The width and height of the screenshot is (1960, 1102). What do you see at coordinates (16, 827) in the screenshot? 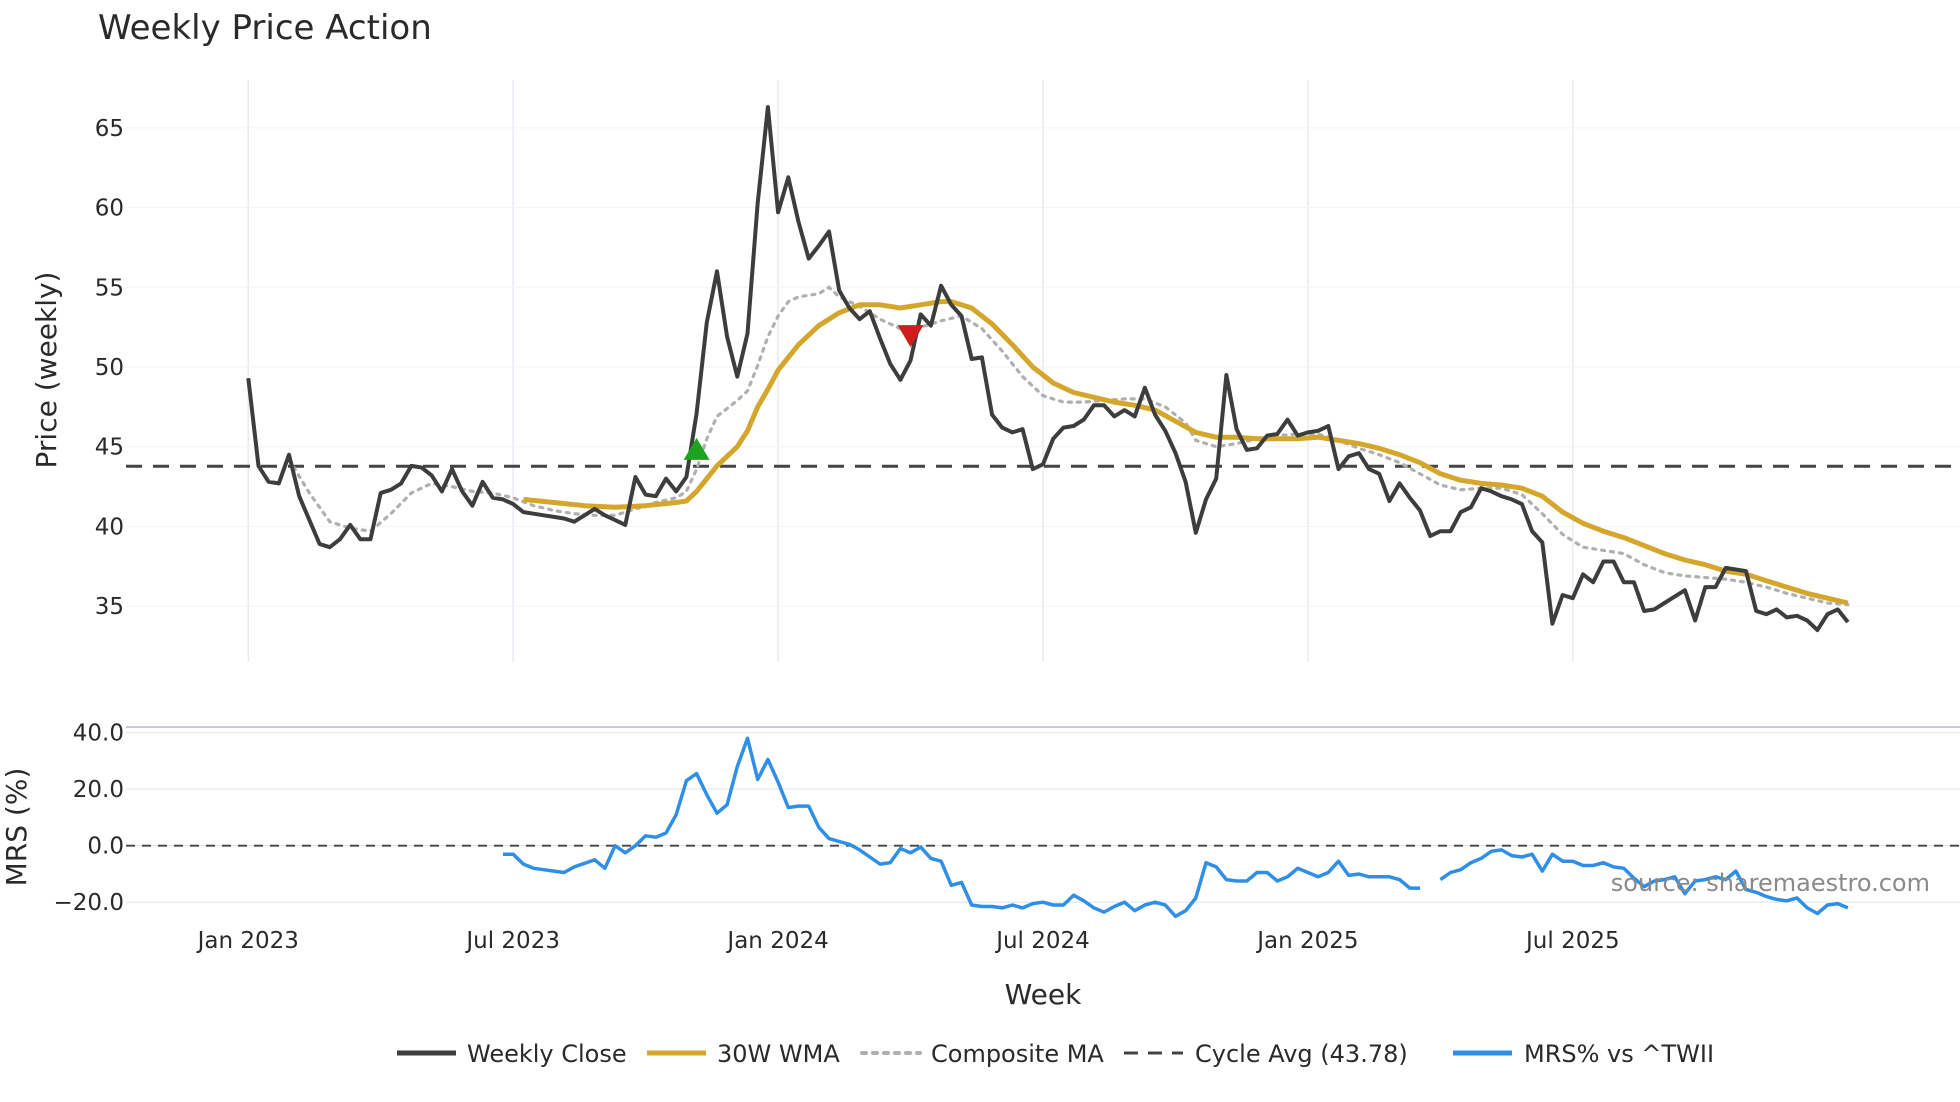
I see `mrs-y-axis-label: MRS (%)` at bounding box center [16, 827].